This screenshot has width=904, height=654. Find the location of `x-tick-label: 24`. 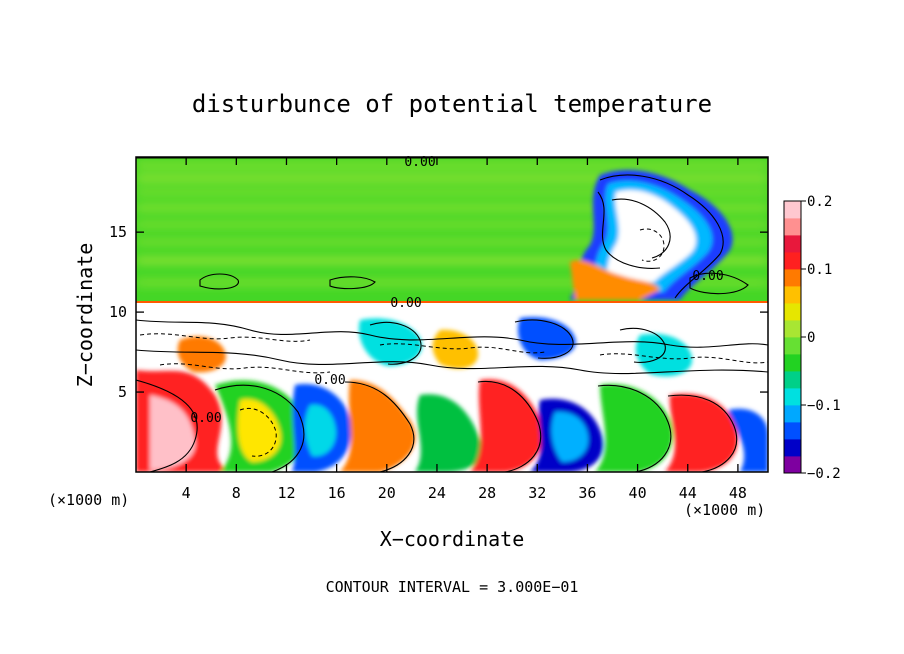

x-tick-label: 24 is located at coordinates (437, 493).